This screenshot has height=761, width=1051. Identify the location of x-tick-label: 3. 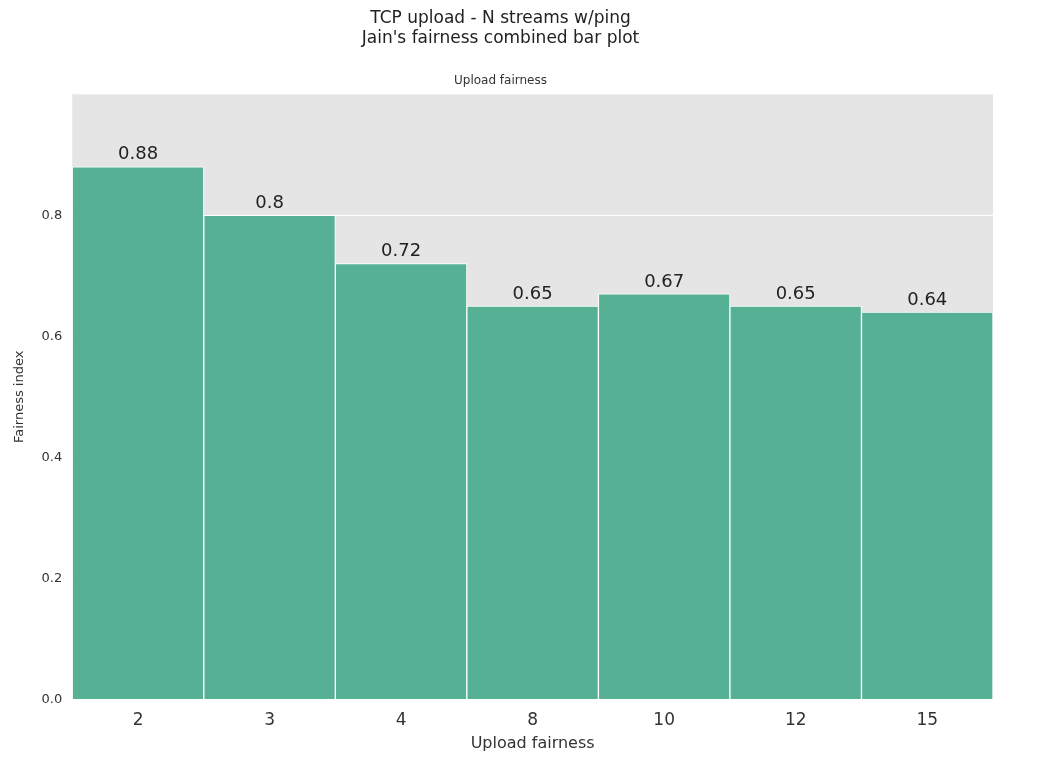
(269, 719).